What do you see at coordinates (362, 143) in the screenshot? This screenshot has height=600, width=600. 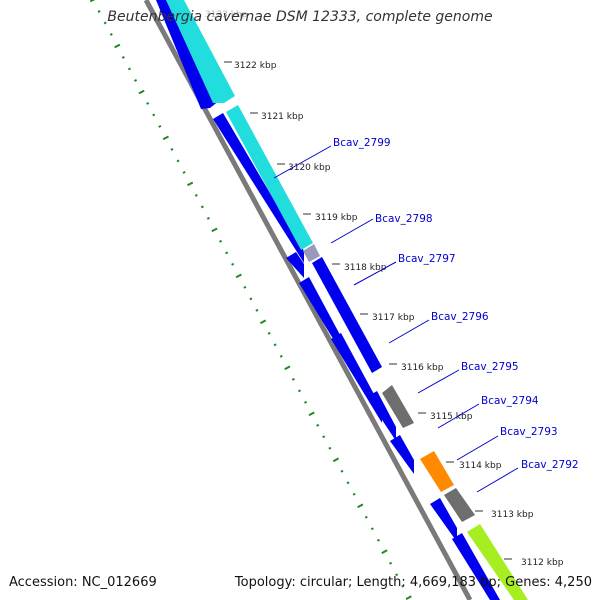 I see `gene-label-bcav-2799: Bcav_2799` at bounding box center [362, 143].